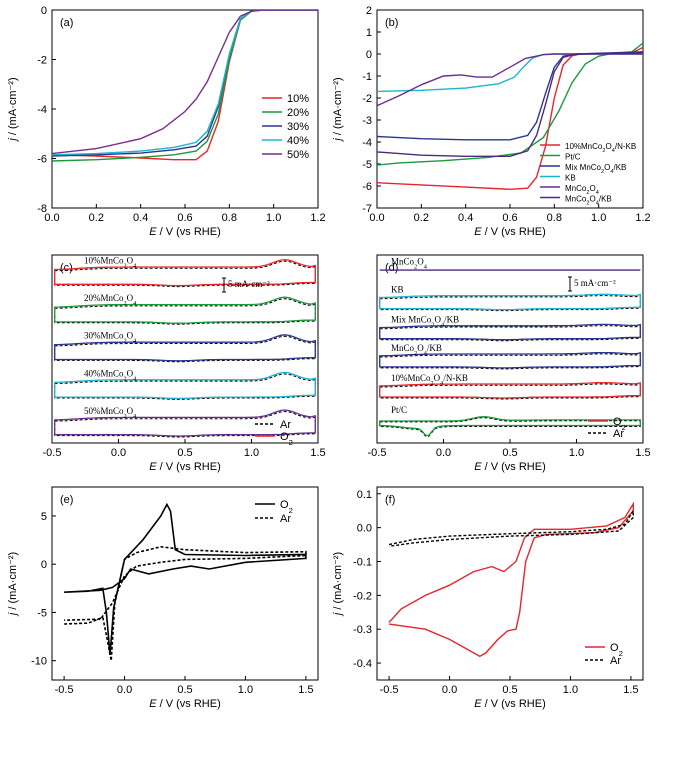 This screenshot has height=762, width=679. What do you see at coordinates (369, 55) in the screenshot?
I see `y-tick-label: 0` at bounding box center [369, 55].